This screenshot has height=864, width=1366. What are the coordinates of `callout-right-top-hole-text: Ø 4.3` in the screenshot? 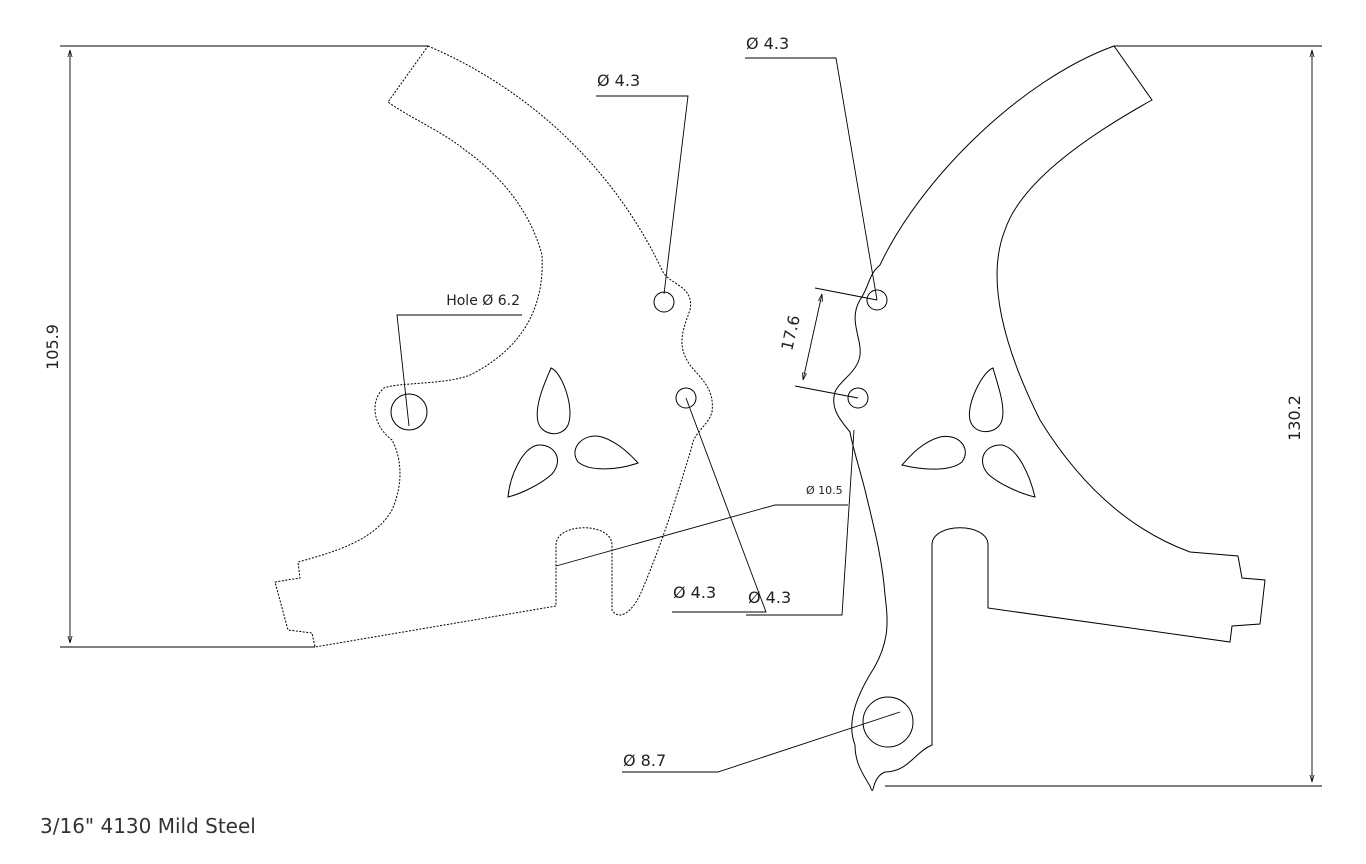 It's located at (767, 43).